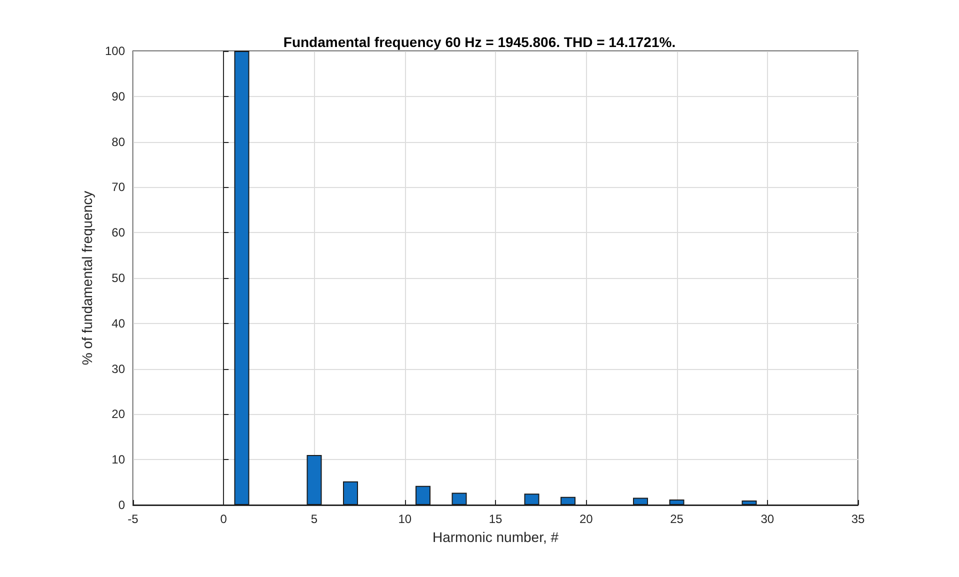  Describe the element at coordinates (115, 51) in the screenshot. I see `y-tick-label: 100` at that location.